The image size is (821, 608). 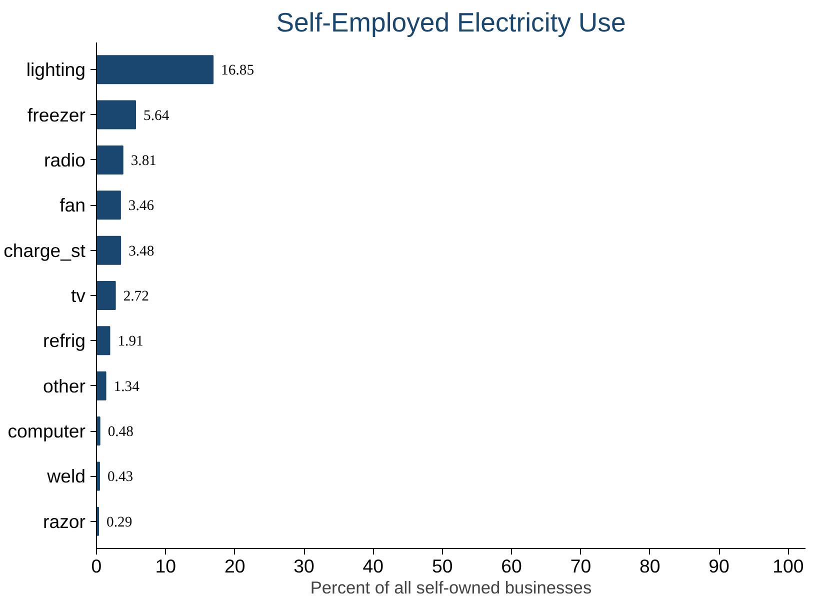 What do you see at coordinates (45, 250) in the screenshot?
I see `y-tick-label: charge_st` at bounding box center [45, 250].